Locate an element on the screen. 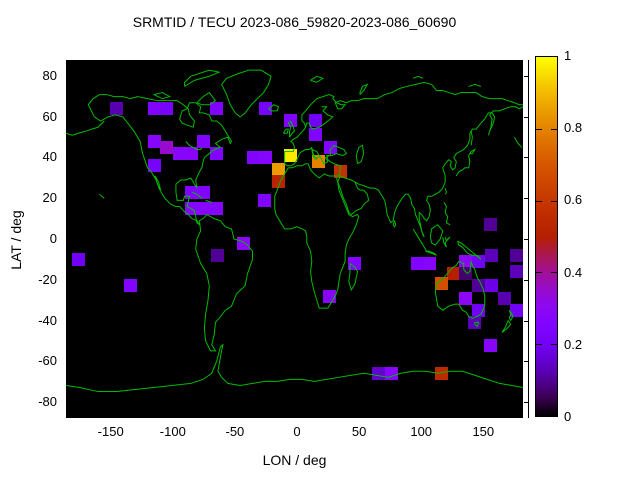  y-tick-label: -40 is located at coordinates (47, 320).